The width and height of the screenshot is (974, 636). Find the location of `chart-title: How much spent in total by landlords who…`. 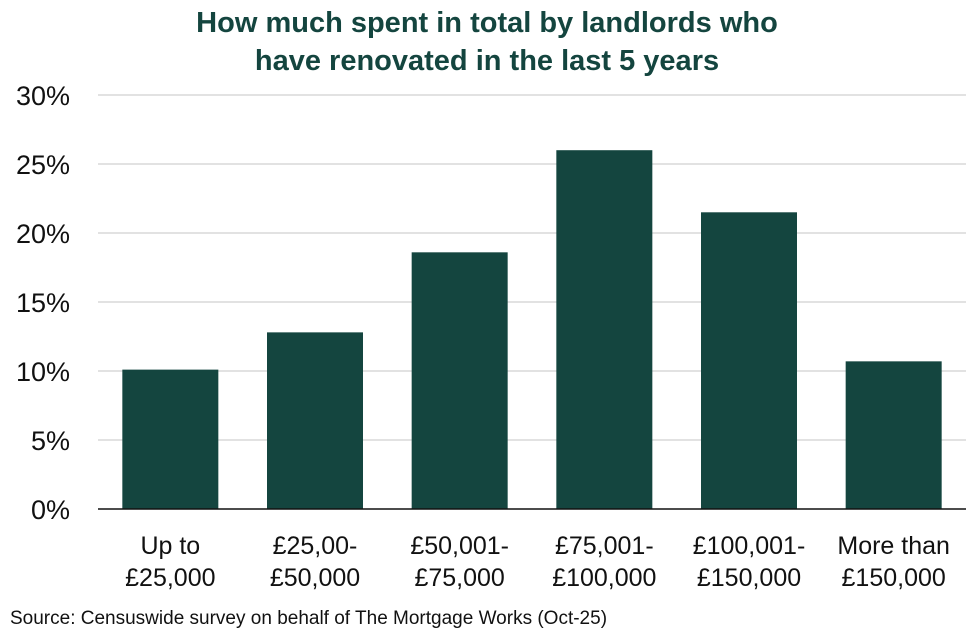

chart-title: How much spent in total by landlords who… is located at coordinates (487, 42).